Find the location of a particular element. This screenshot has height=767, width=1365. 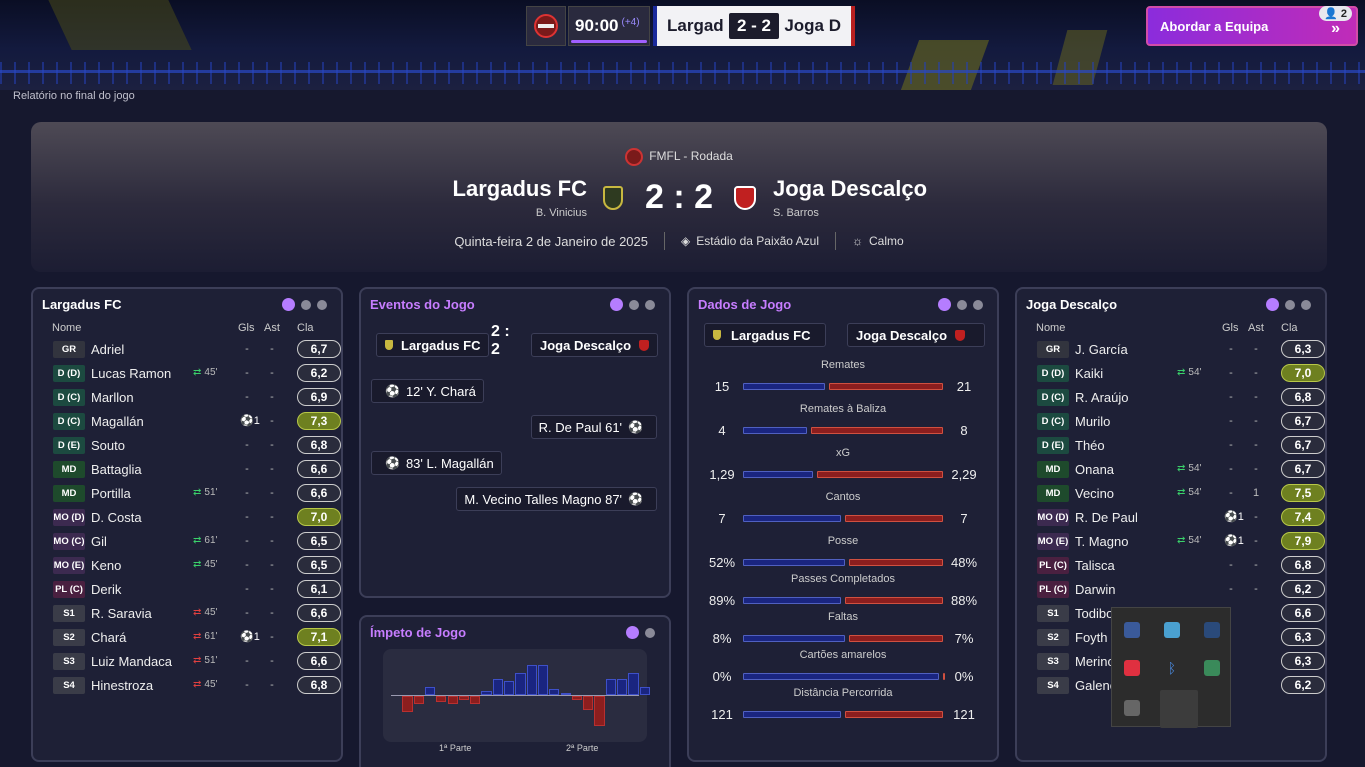

player-name: Marllon is located at coordinates (112, 397).